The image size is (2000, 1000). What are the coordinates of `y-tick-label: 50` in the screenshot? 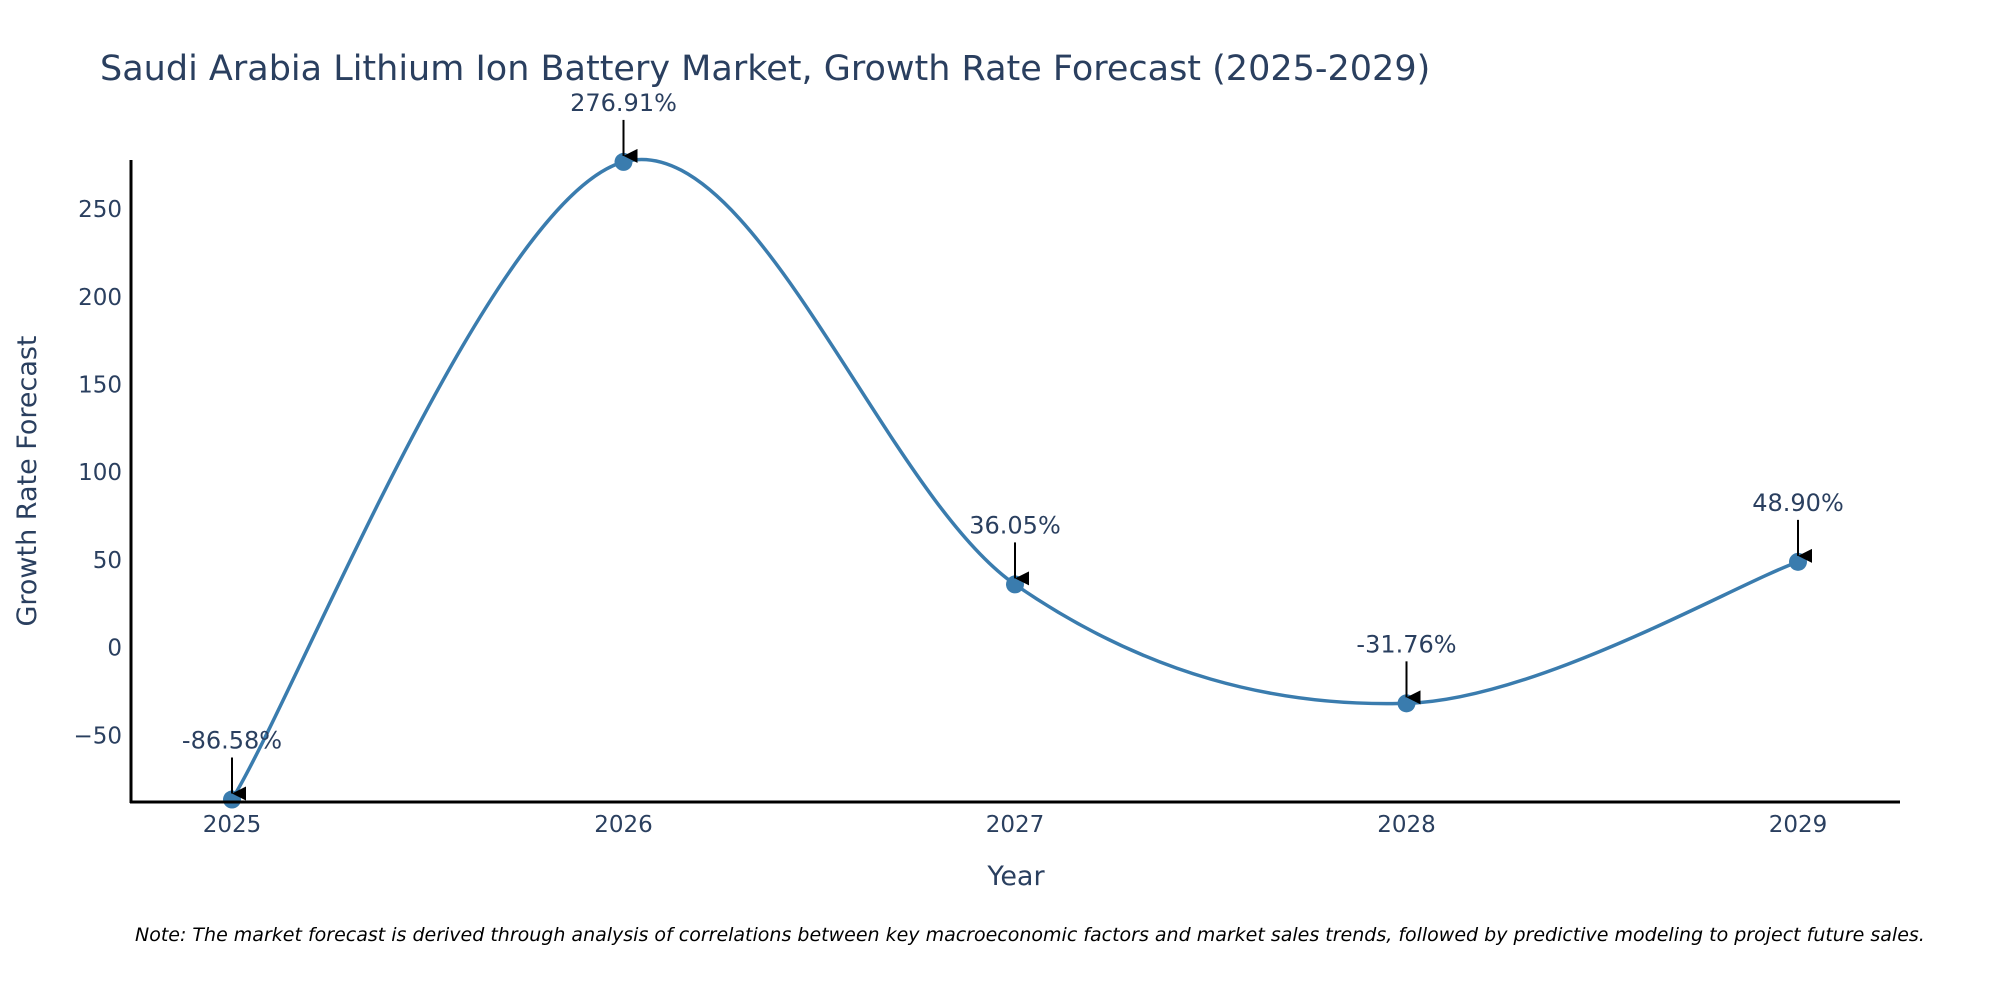 It's located at (107, 561).